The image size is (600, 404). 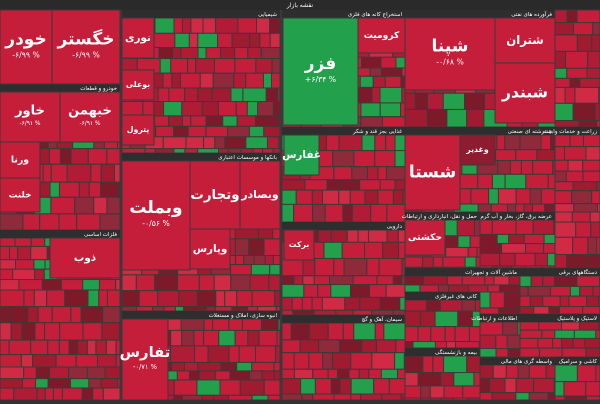 What do you see at coordinates (530, 132) in the screenshot?
I see `sector-header: چندرشته ای صنعتی` at bounding box center [530, 132].